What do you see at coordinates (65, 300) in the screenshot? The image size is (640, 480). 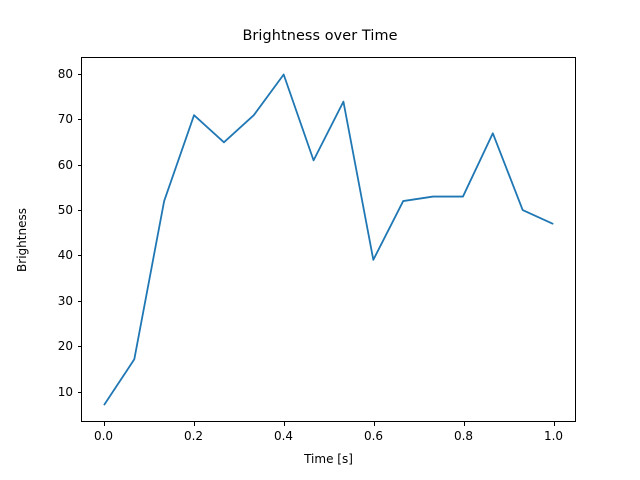 I see `y-tick-label: 30` at bounding box center [65, 300].